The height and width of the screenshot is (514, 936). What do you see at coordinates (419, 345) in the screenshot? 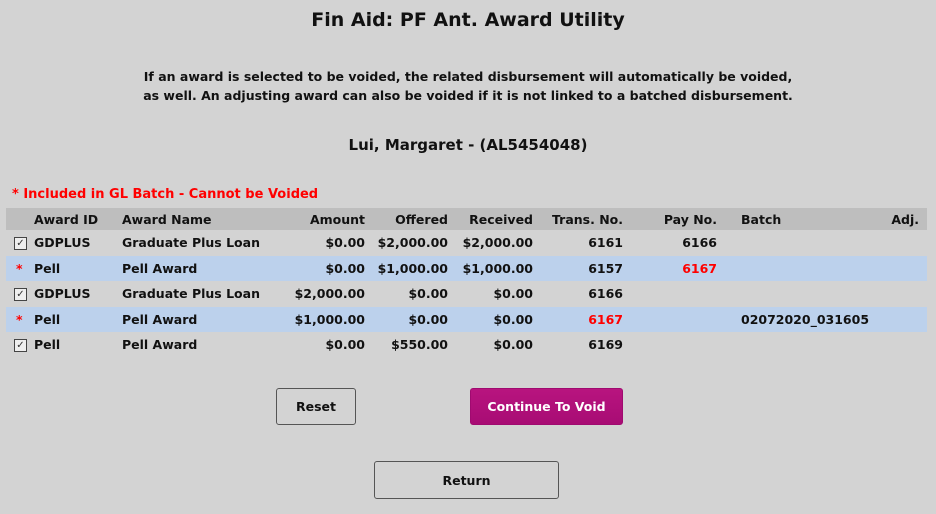
I see `offered: $550.00` at bounding box center [419, 345].